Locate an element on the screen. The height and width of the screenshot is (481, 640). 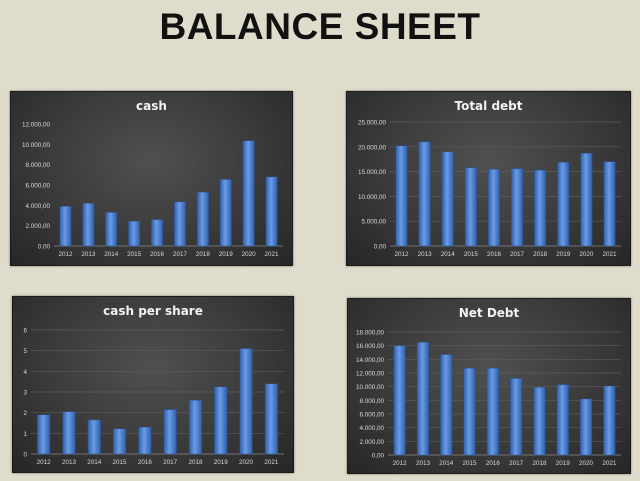
y-tick-label: 3 is located at coordinates (25, 393).